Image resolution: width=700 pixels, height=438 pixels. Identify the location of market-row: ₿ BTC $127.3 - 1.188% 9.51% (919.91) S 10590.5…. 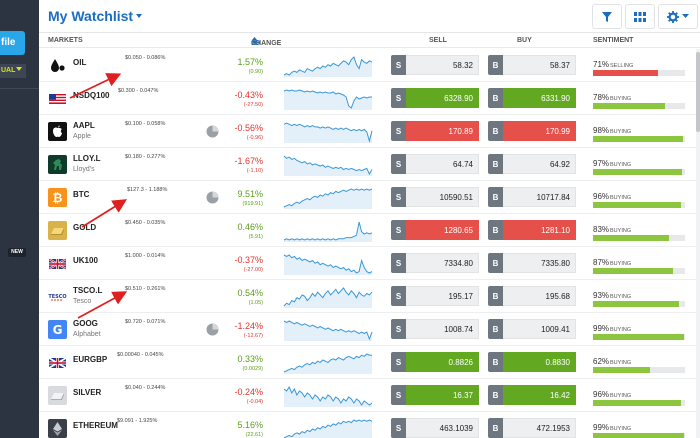
(369, 197).